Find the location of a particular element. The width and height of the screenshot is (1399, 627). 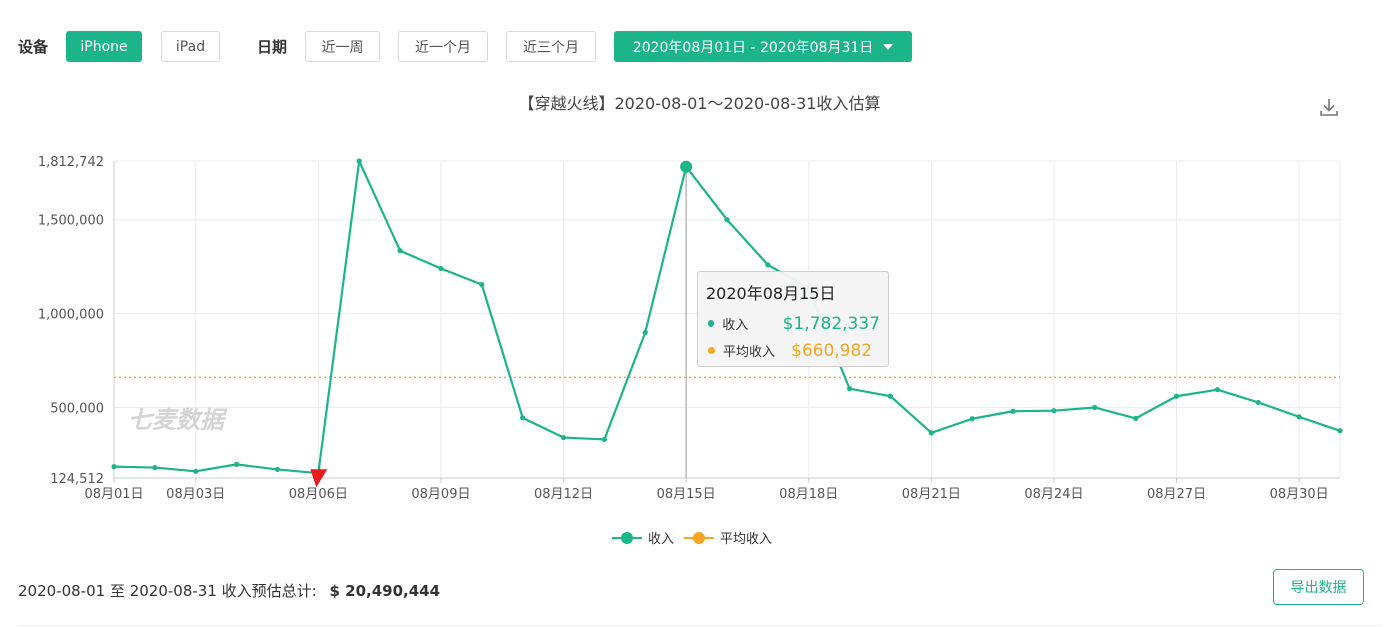

x-tick-label: 08月03日 is located at coordinates (195, 494).